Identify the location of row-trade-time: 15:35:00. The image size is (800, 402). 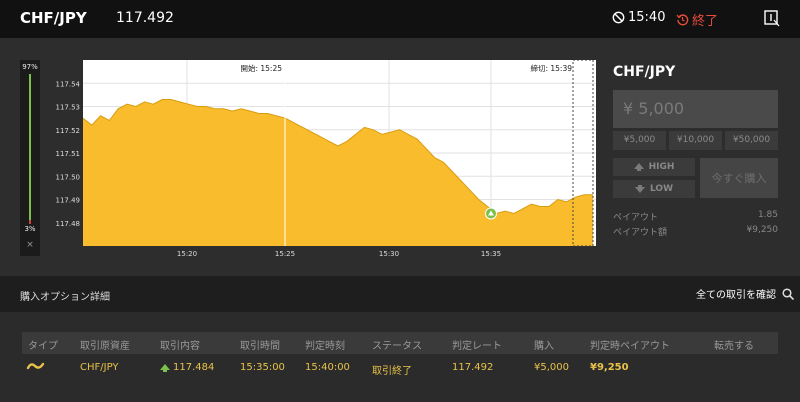
(262, 367).